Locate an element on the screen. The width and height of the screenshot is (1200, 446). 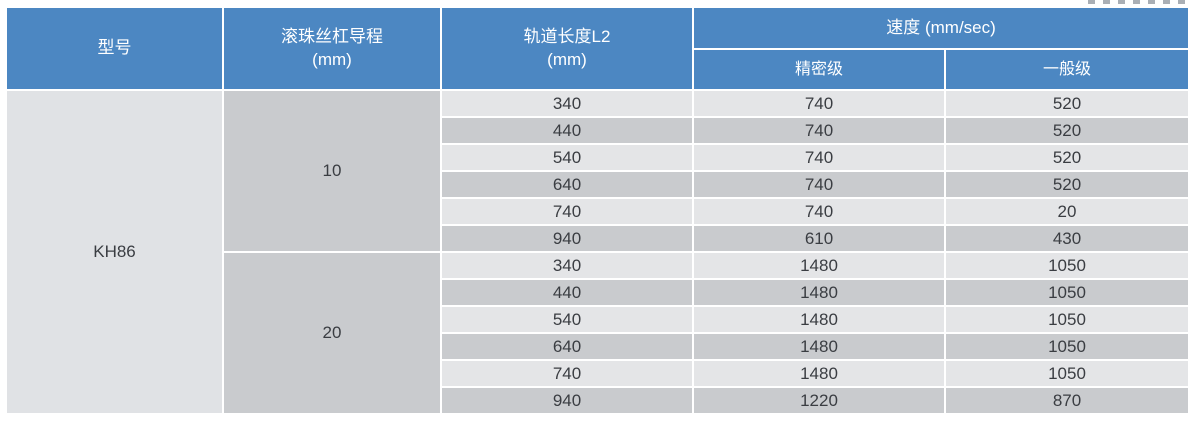
header-lead-line2: (mm) is located at coordinates (332, 59).